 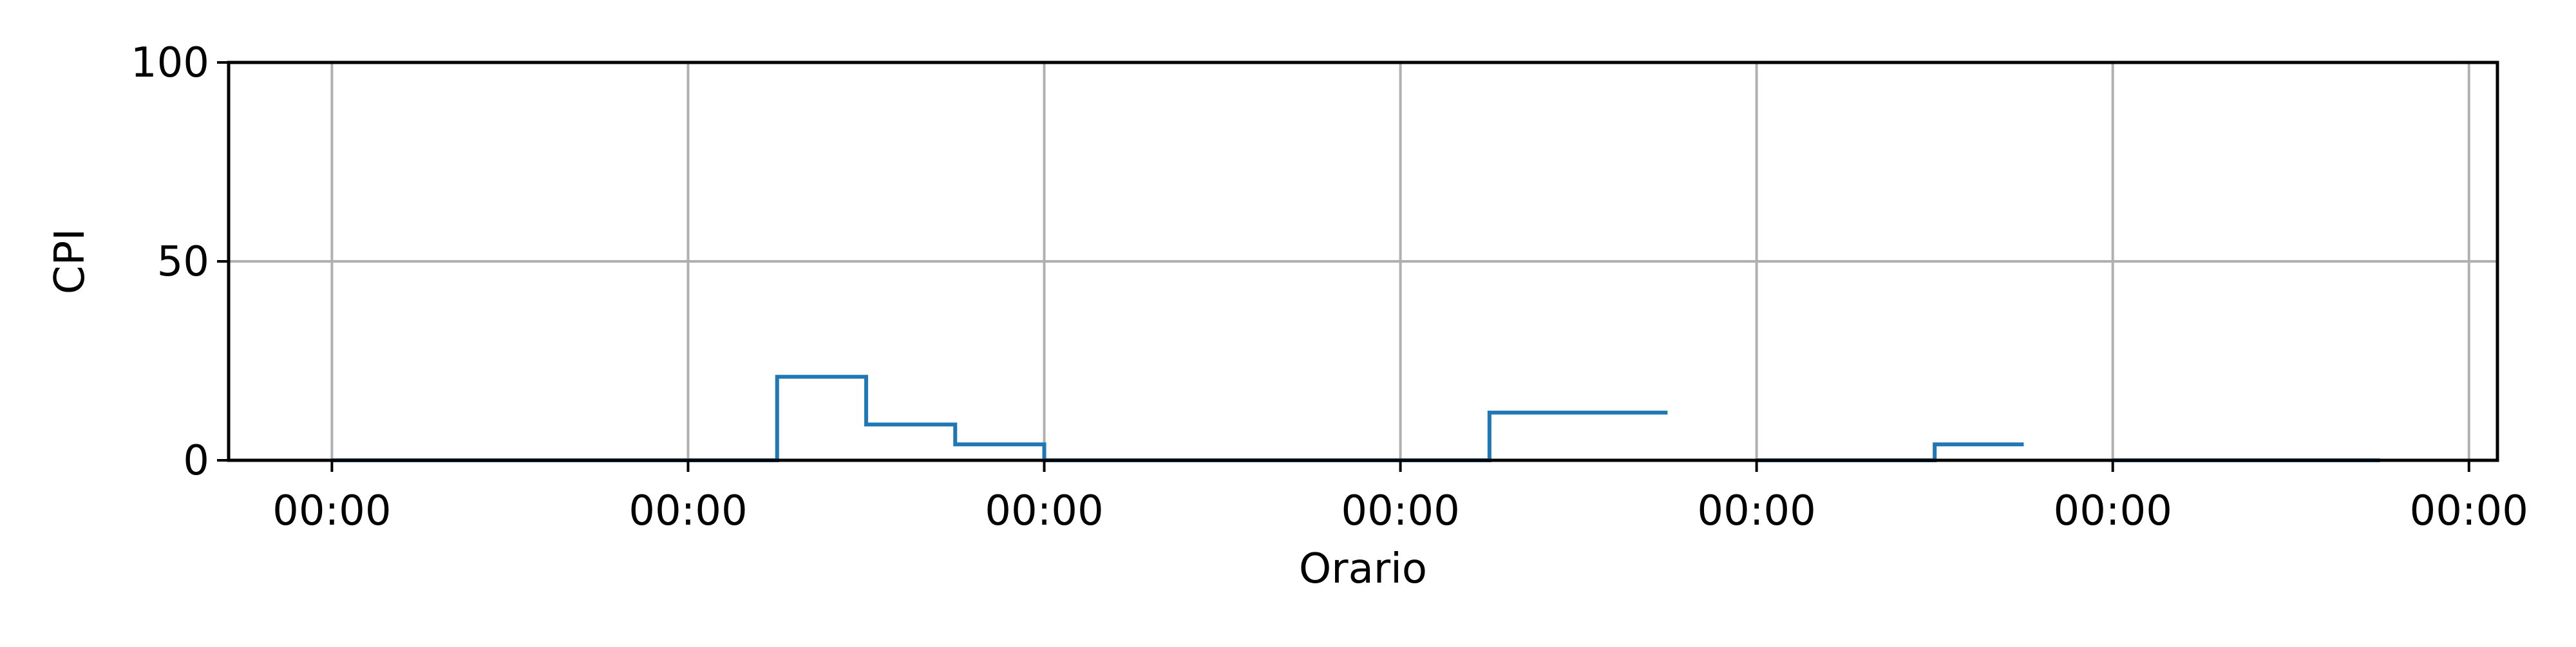 What do you see at coordinates (1363, 569) in the screenshot?
I see `x-axis-label: Orario` at bounding box center [1363, 569].